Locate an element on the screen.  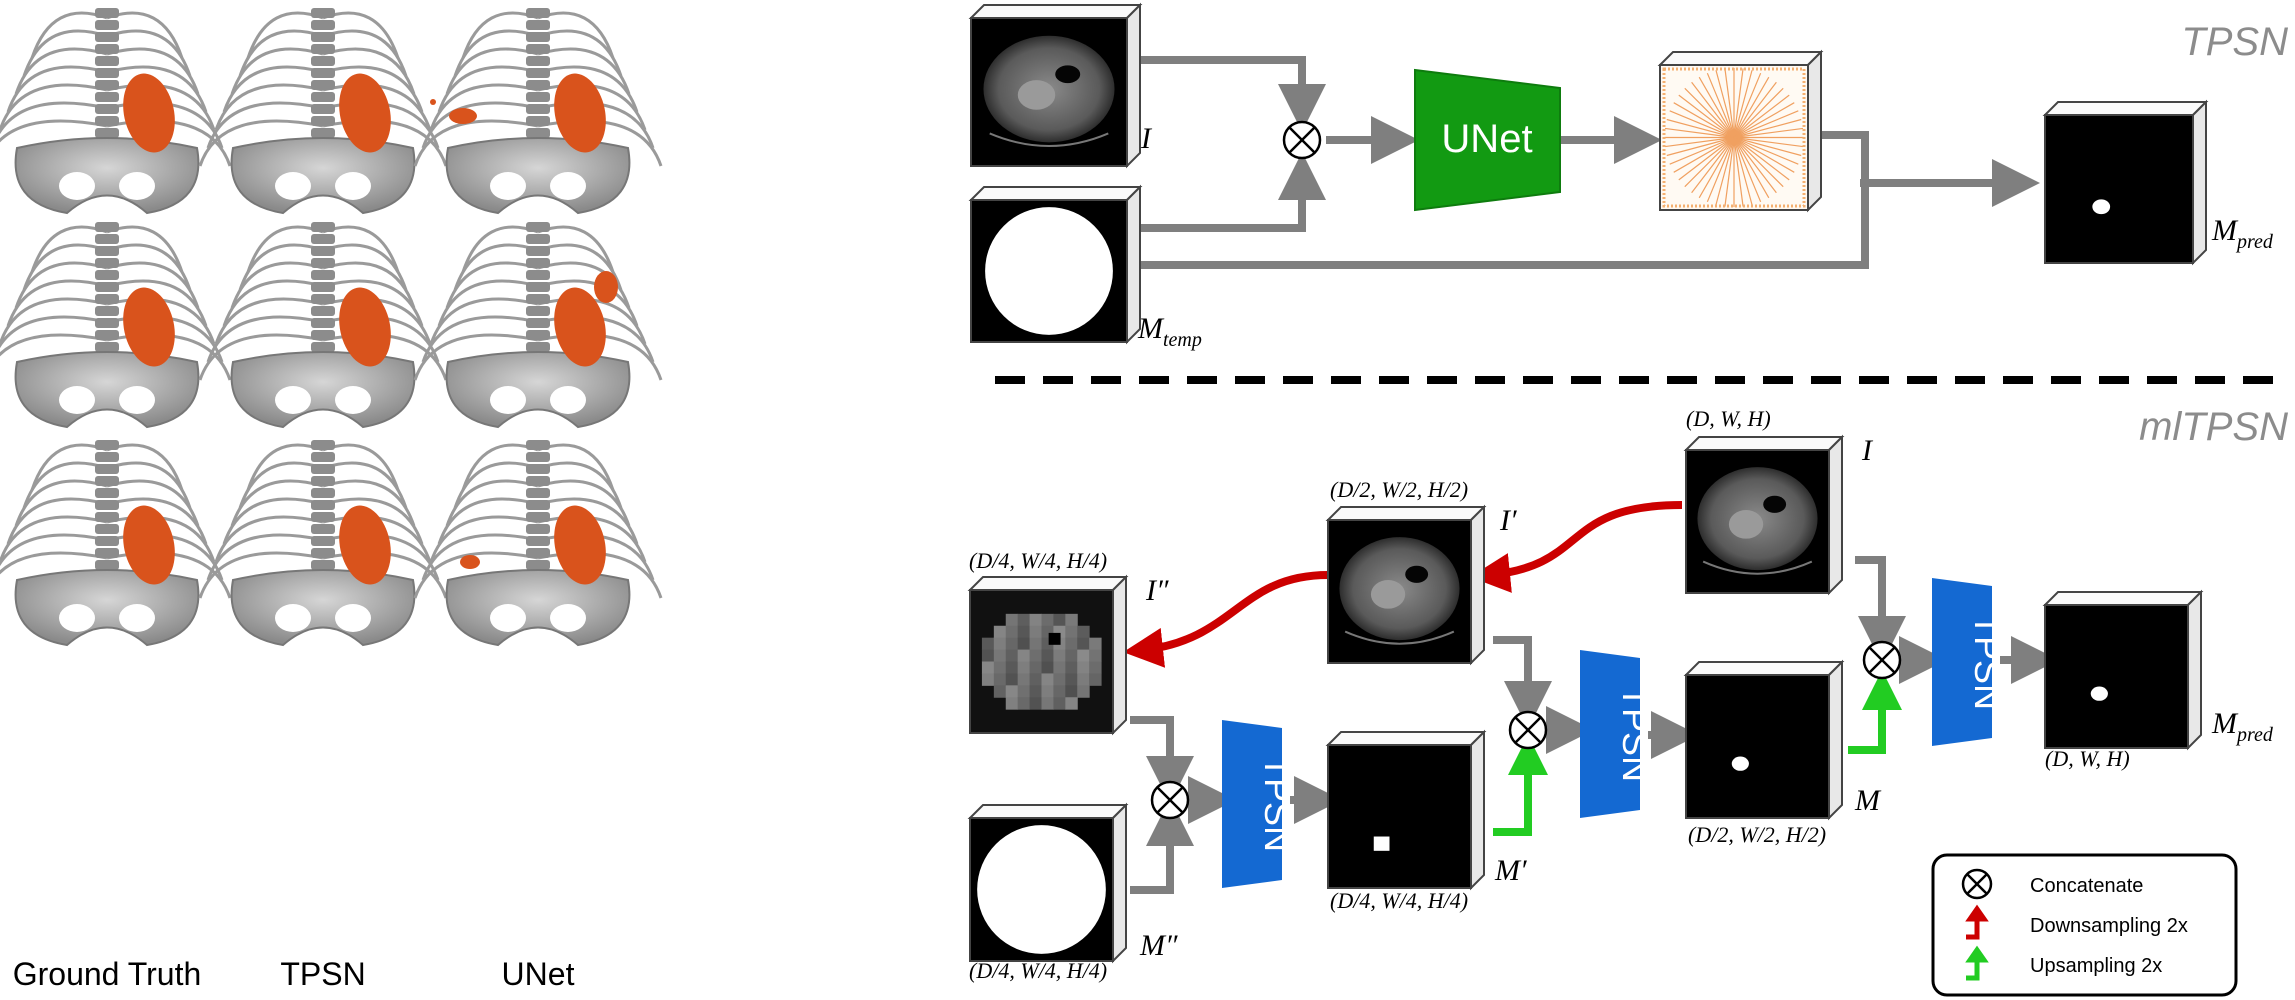
template-dims: (D/4, W/4, H/4) is located at coordinates (1038, 970).